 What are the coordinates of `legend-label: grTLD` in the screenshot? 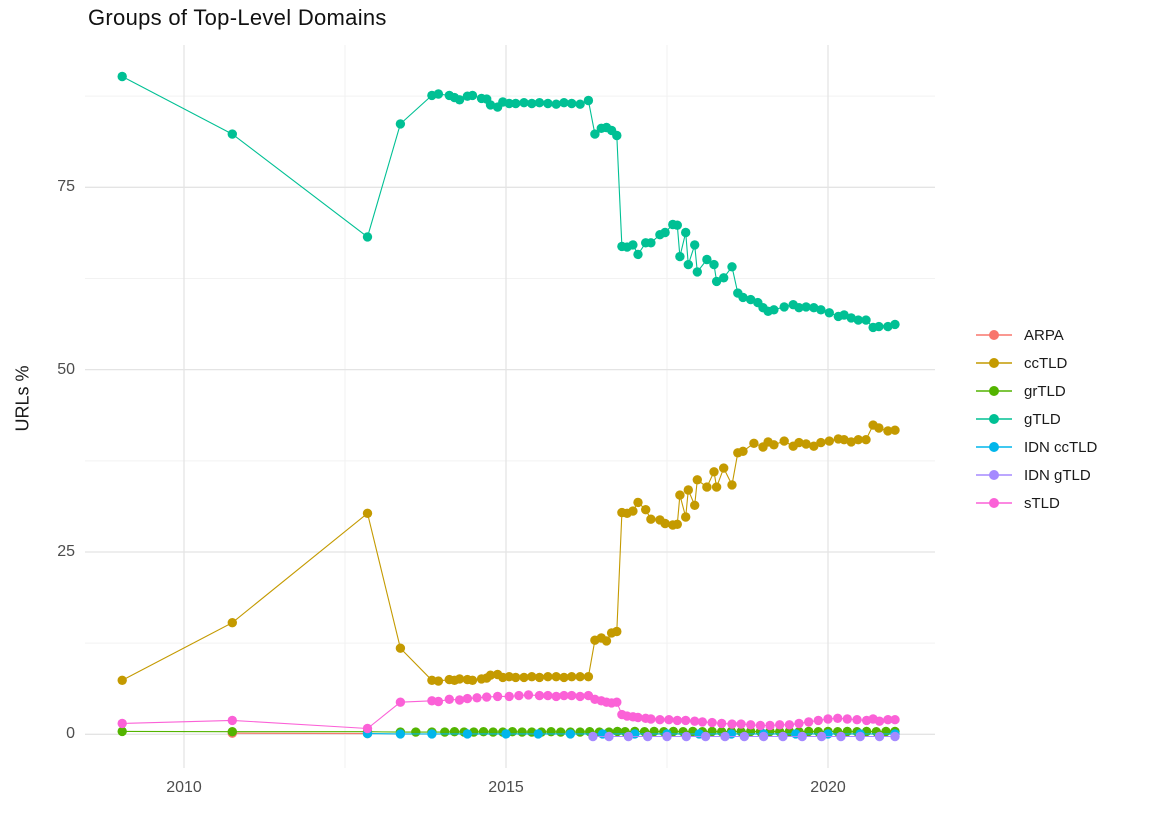 It's located at (1045, 391).